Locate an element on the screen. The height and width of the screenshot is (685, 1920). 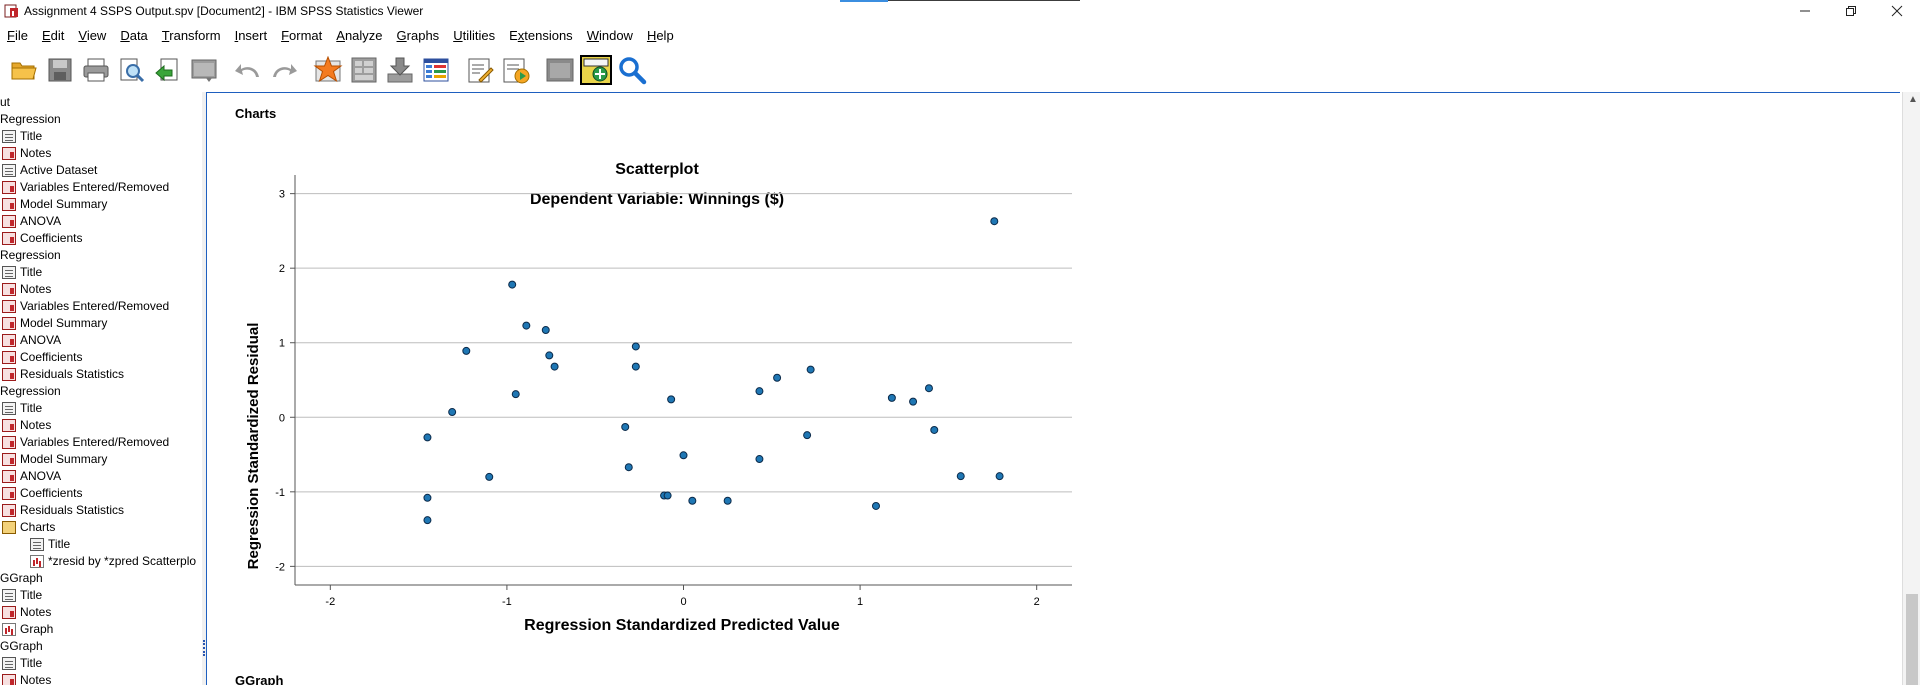
minimize-icon is located at coordinates (1805, 11).